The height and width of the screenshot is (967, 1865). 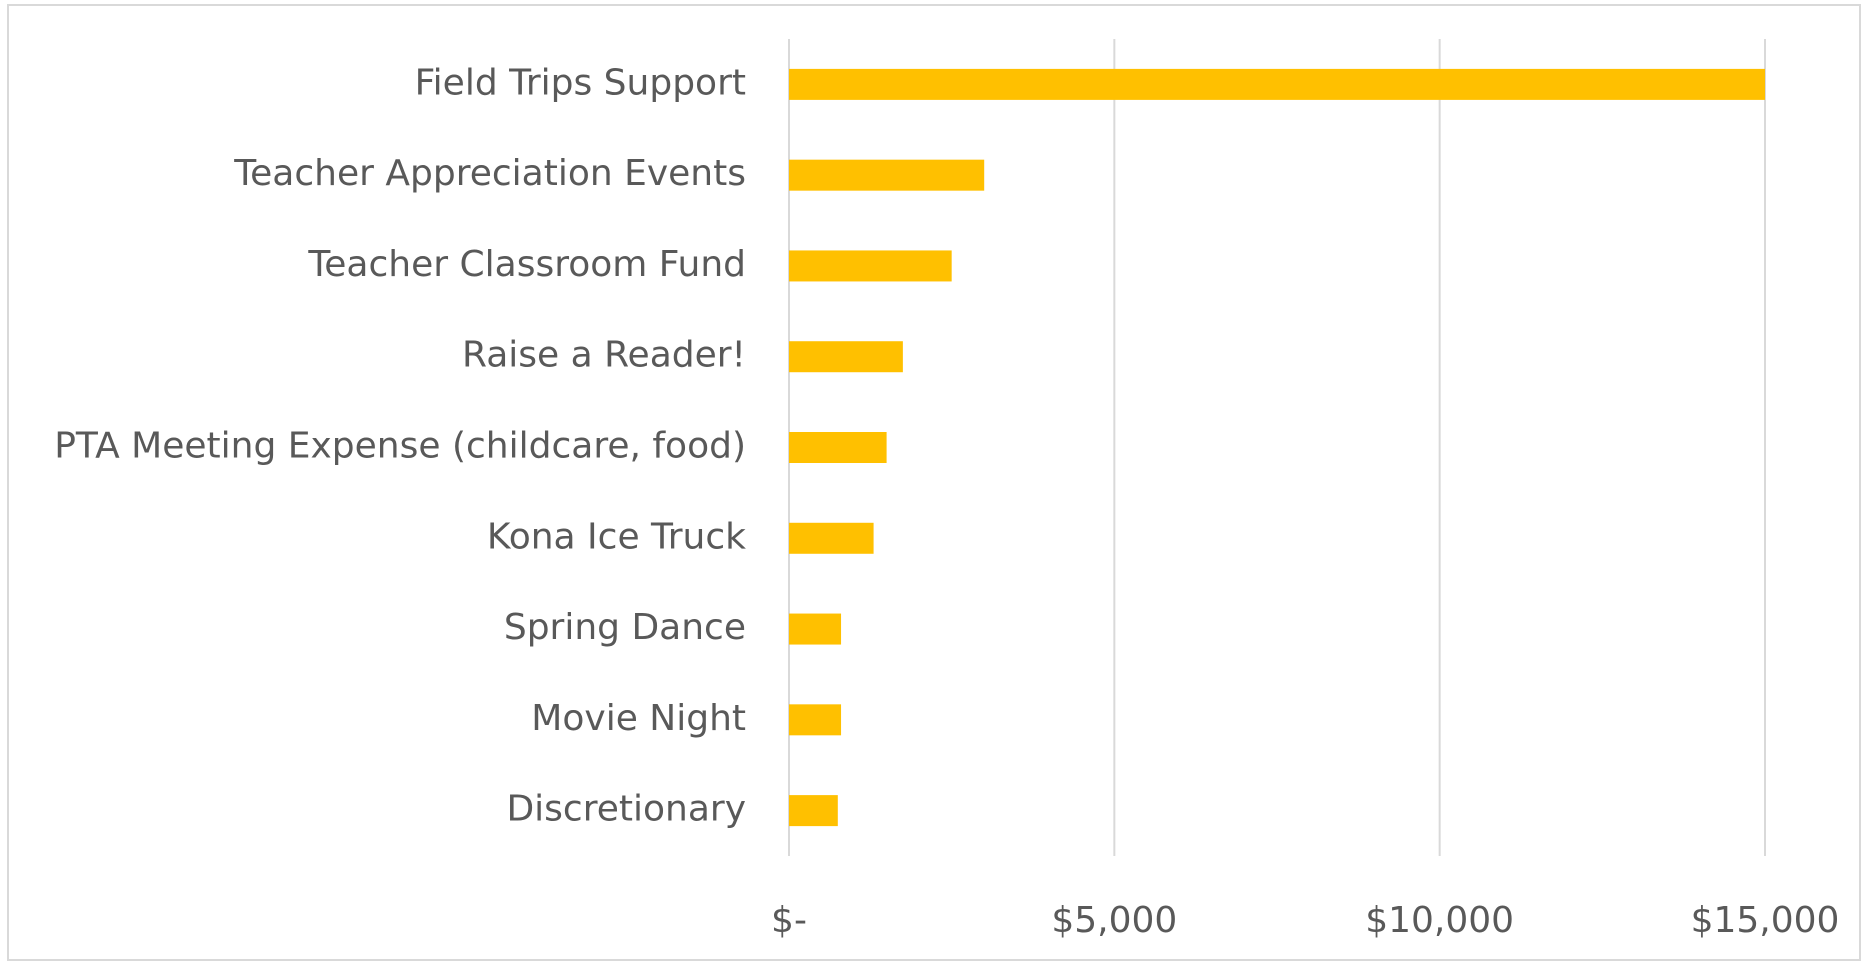 What do you see at coordinates (616, 536) in the screenshot?
I see `y-tick-label: Kona Ice Truck` at bounding box center [616, 536].